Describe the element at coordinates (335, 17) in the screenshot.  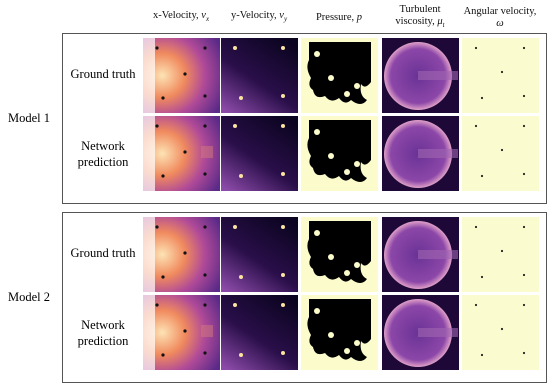
I see `header-text: Pressure,` at that location.